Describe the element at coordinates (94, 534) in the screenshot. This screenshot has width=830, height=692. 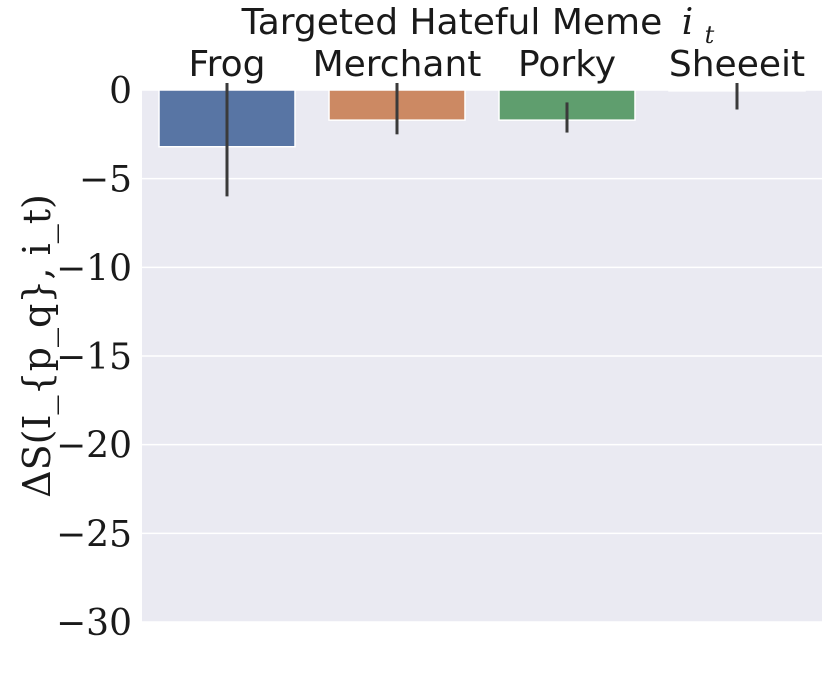
I see `y-tick-label: −25` at that location.